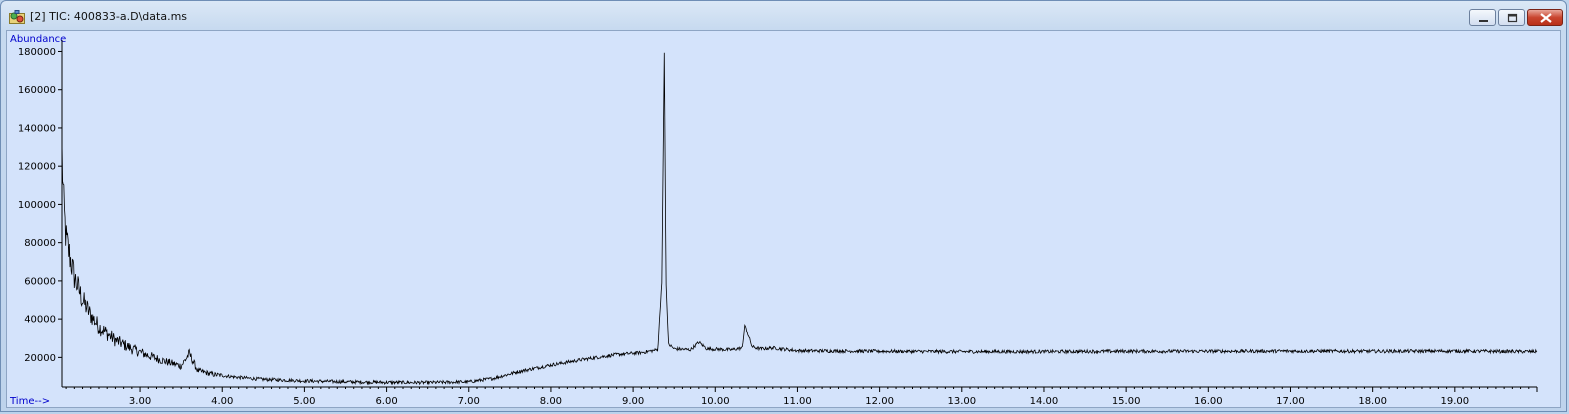 The image size is (1569, 414). Describe the element at coordinates (1482, 17) in the screenshot. I see `minimize-button` at that location.